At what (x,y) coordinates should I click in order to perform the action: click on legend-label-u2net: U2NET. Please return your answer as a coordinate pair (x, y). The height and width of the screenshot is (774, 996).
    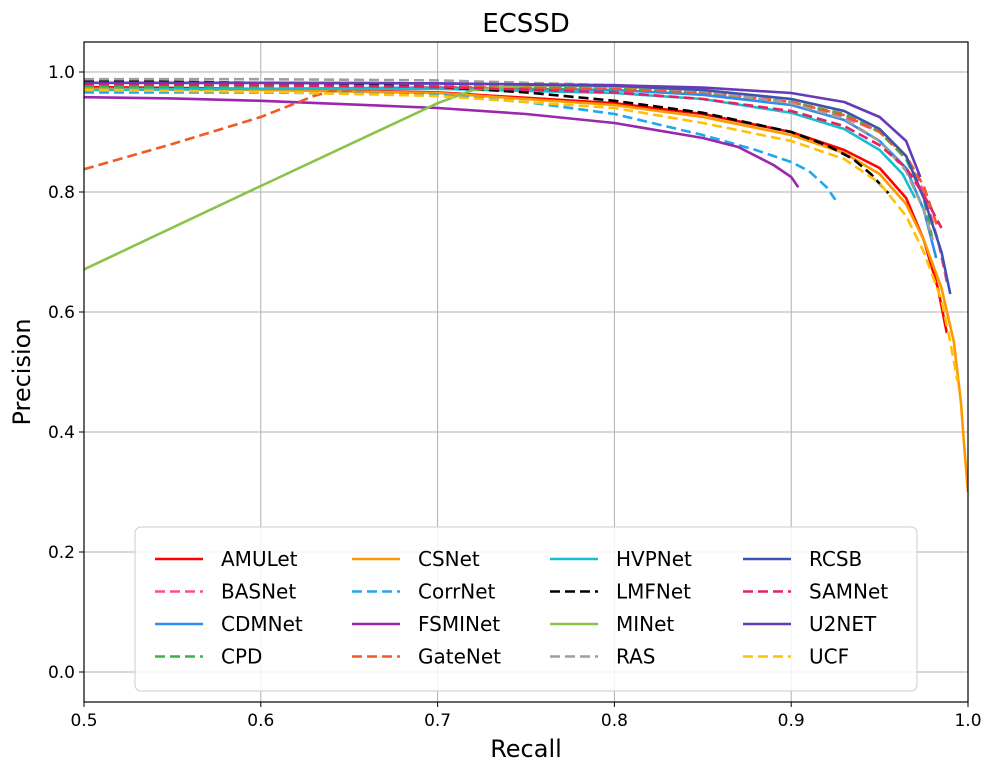
    Looking at the image, I should click on (843, 624).